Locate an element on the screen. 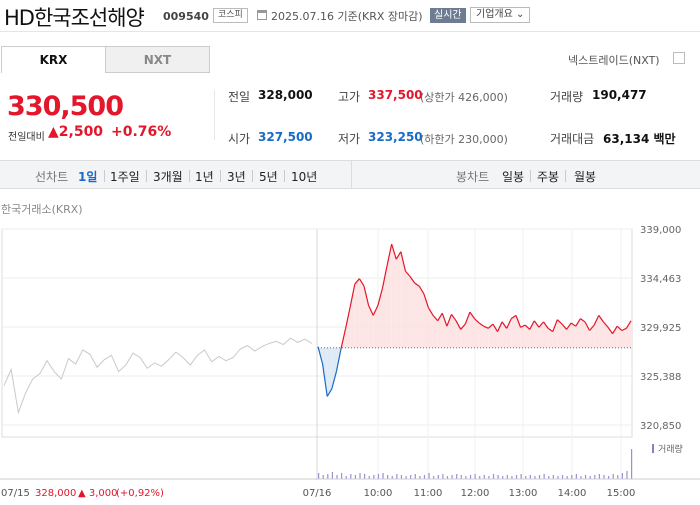 The width and height of the screenshot is (700, 505). prev-compare-label: 전일대비 is located at coordinates (26, 137).